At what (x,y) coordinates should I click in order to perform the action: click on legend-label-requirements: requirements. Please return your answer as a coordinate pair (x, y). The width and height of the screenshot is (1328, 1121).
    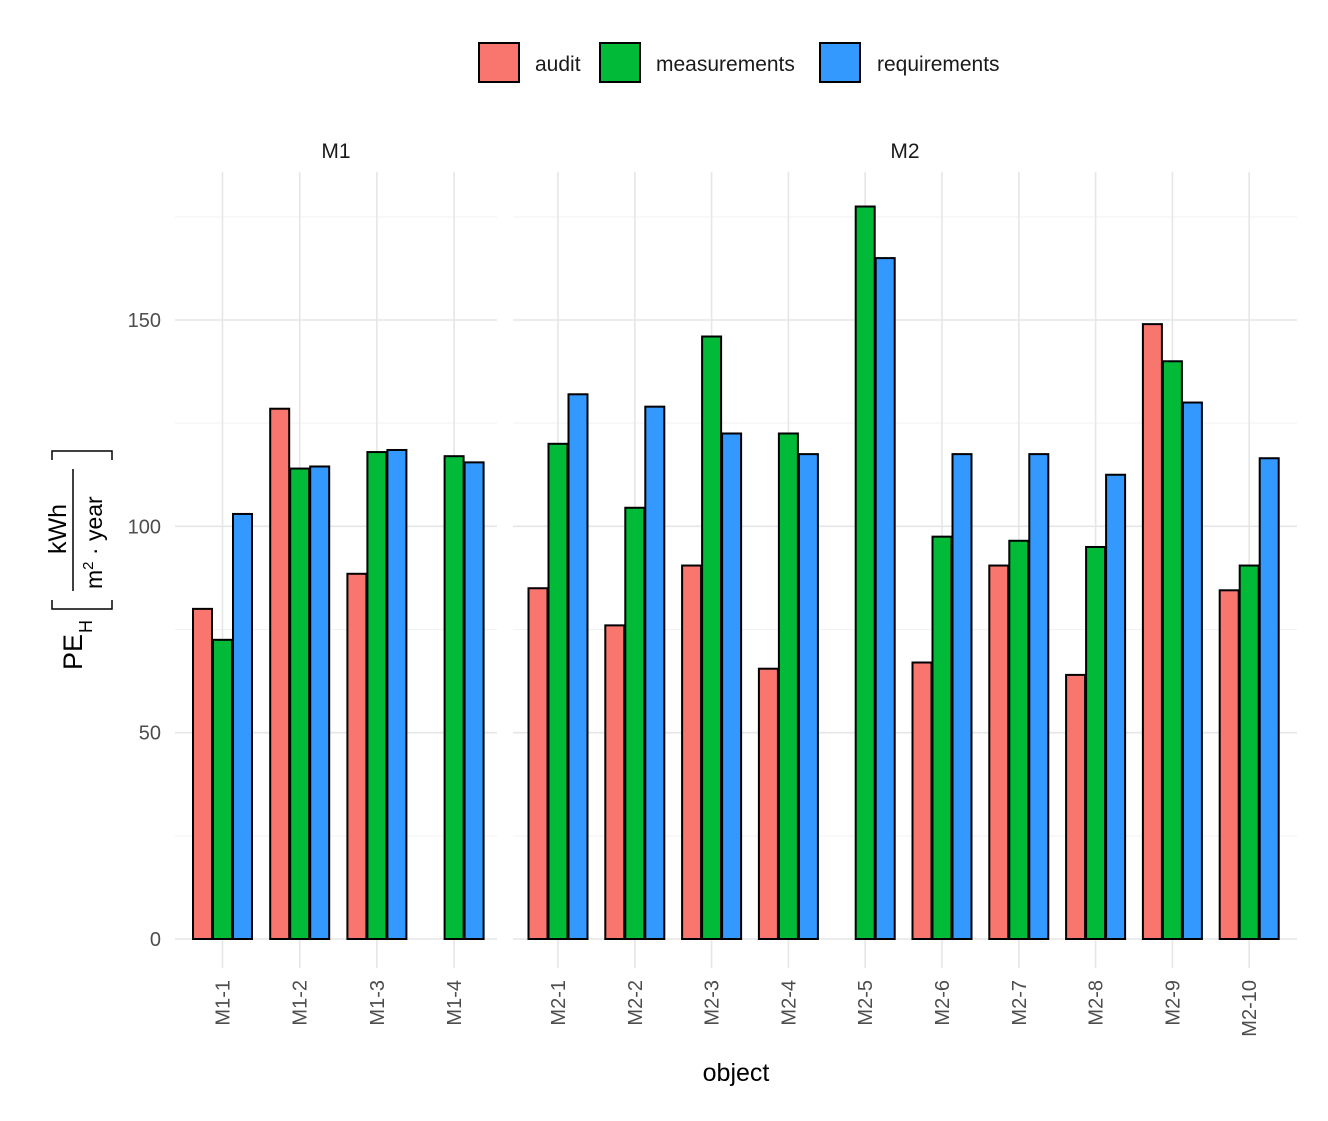
    Looking at the image, I should click on (938, 64).